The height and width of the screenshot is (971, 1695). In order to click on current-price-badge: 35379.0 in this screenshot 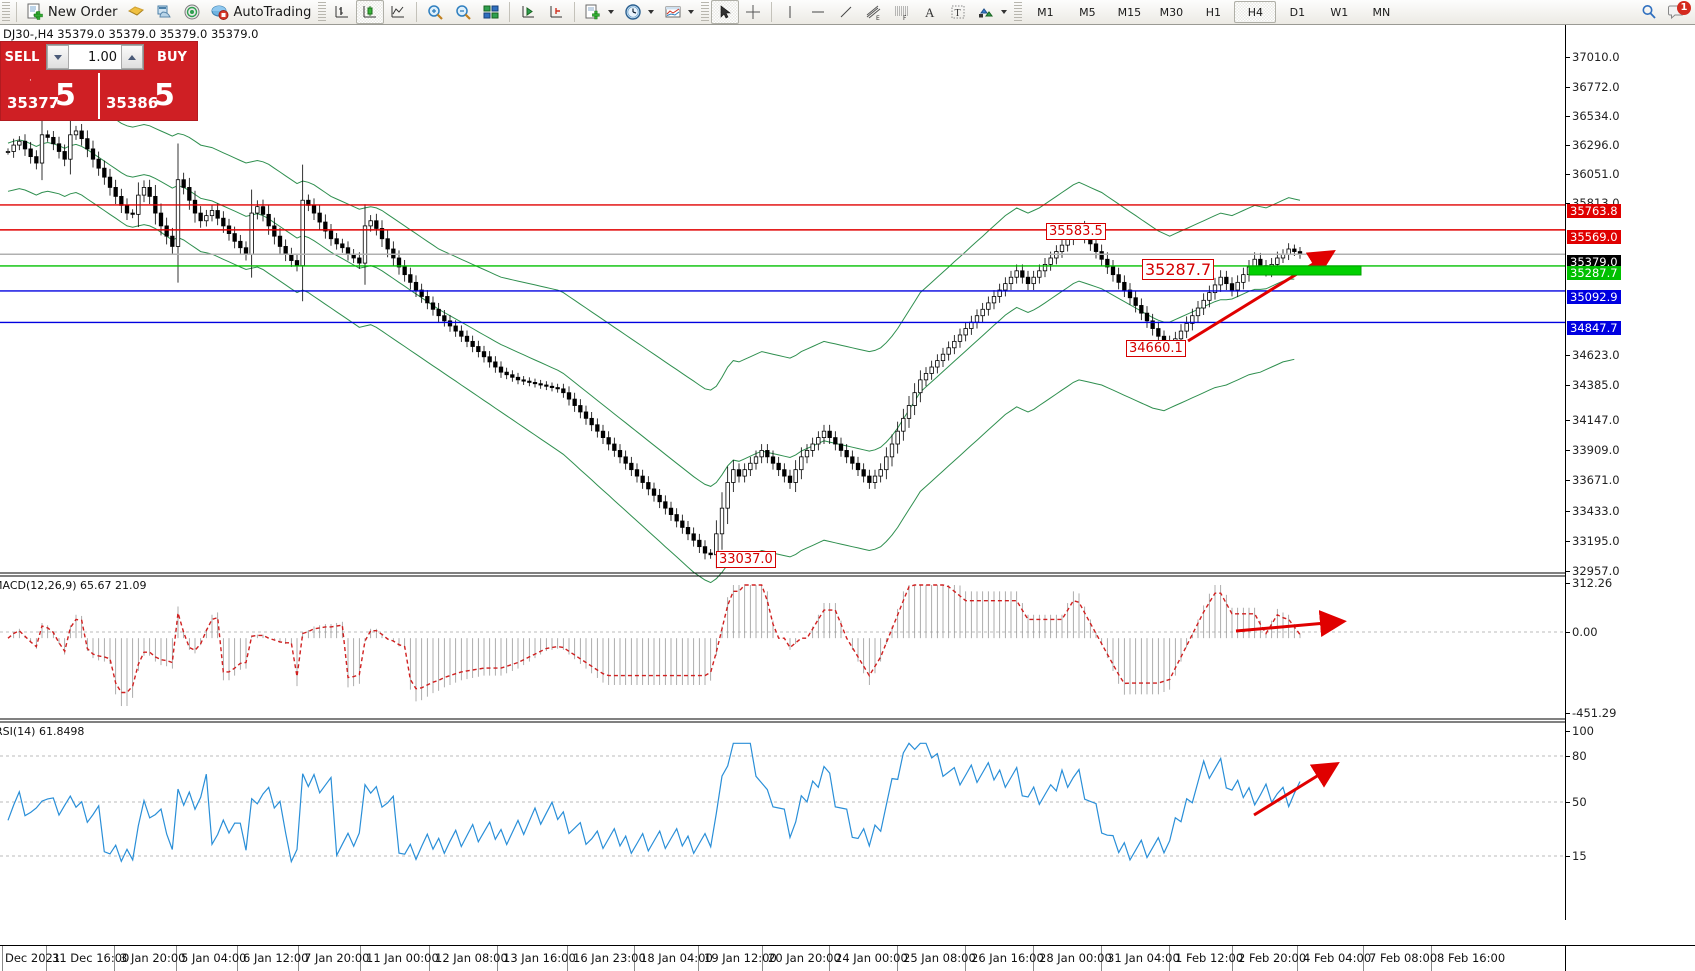, I will do `click(1594, 262)`.